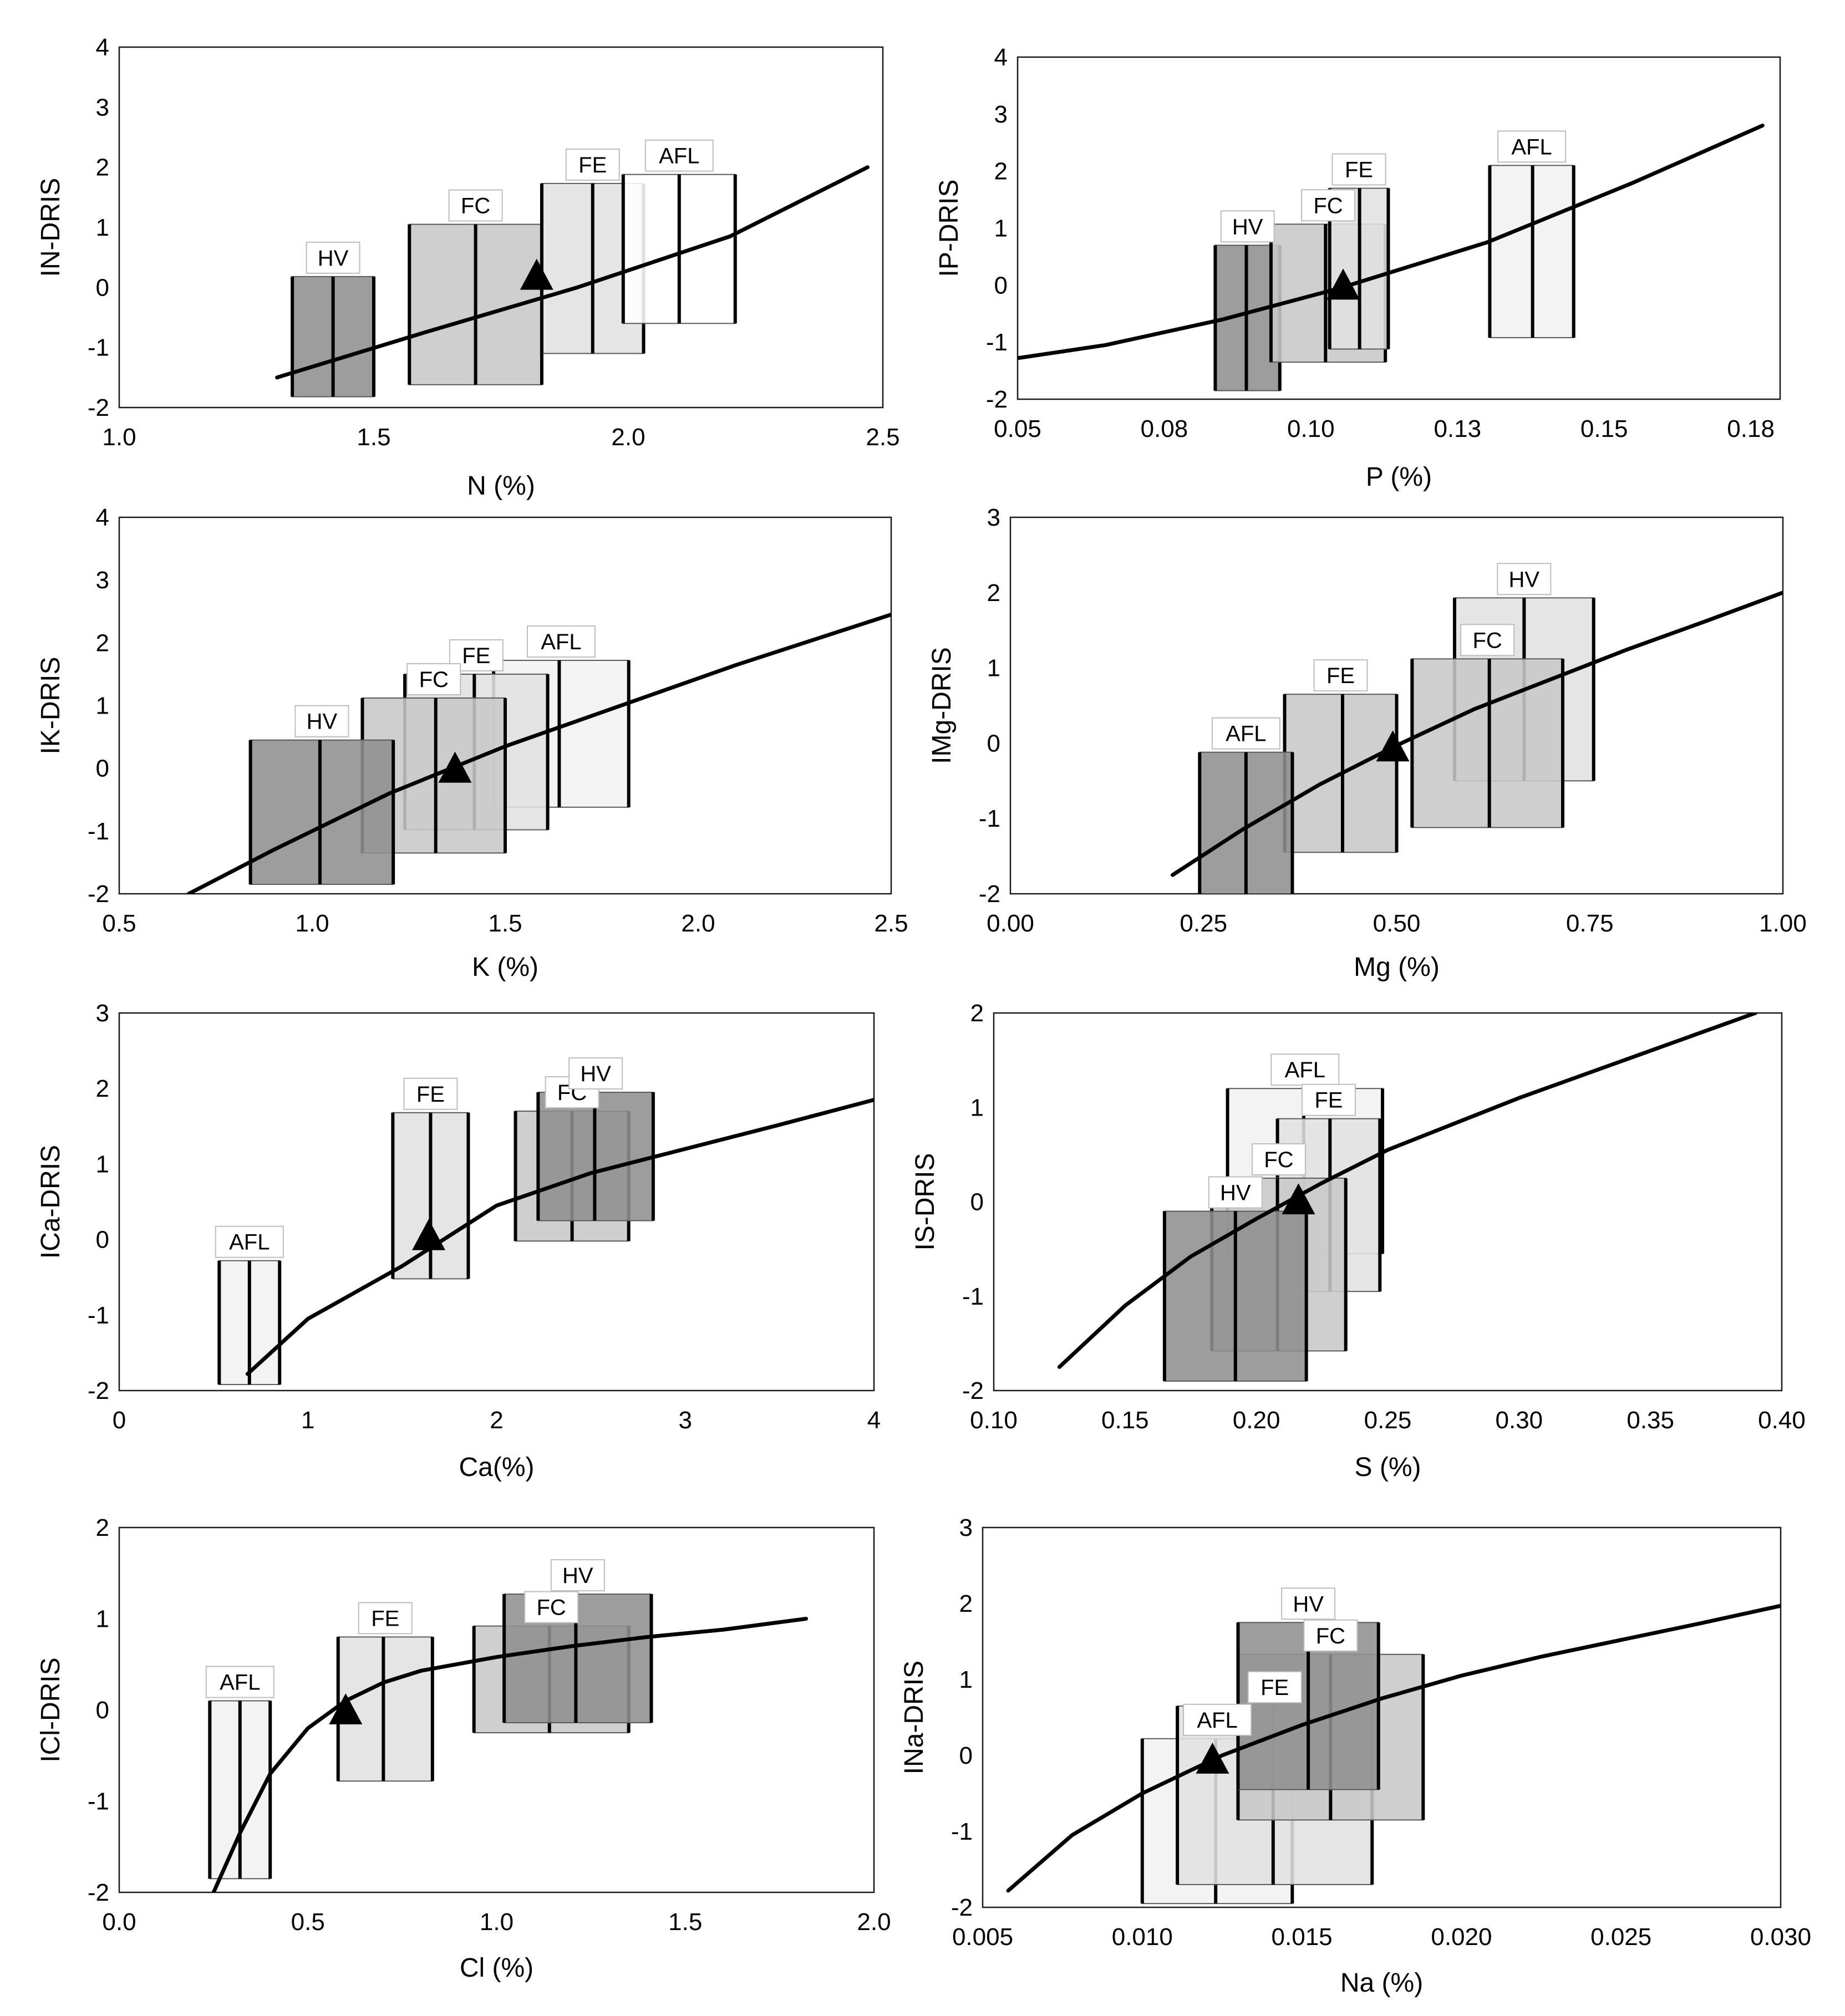 The width and height of the screenshot is (1845, 2016). Describe the element at coordinates (496, 1968) in the screenshot. I see `x-axis-label: Cl (%)` at that location.